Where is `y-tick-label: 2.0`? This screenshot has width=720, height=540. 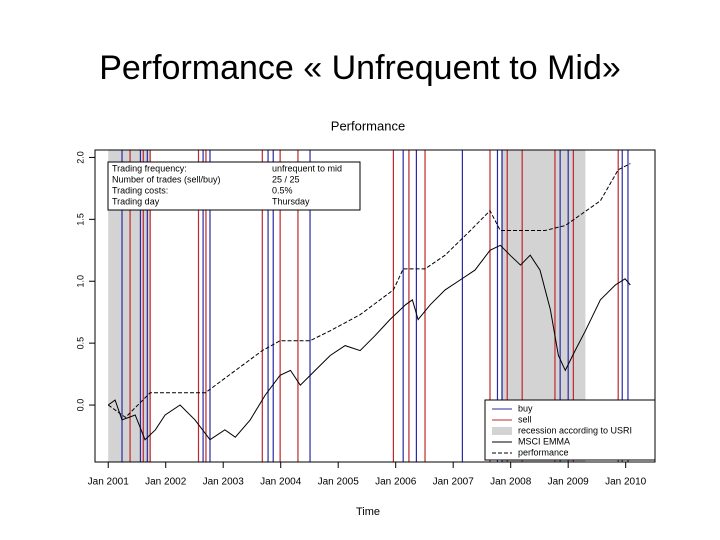
y-tick-label: 2.0 is located at coordinates (80, 157).